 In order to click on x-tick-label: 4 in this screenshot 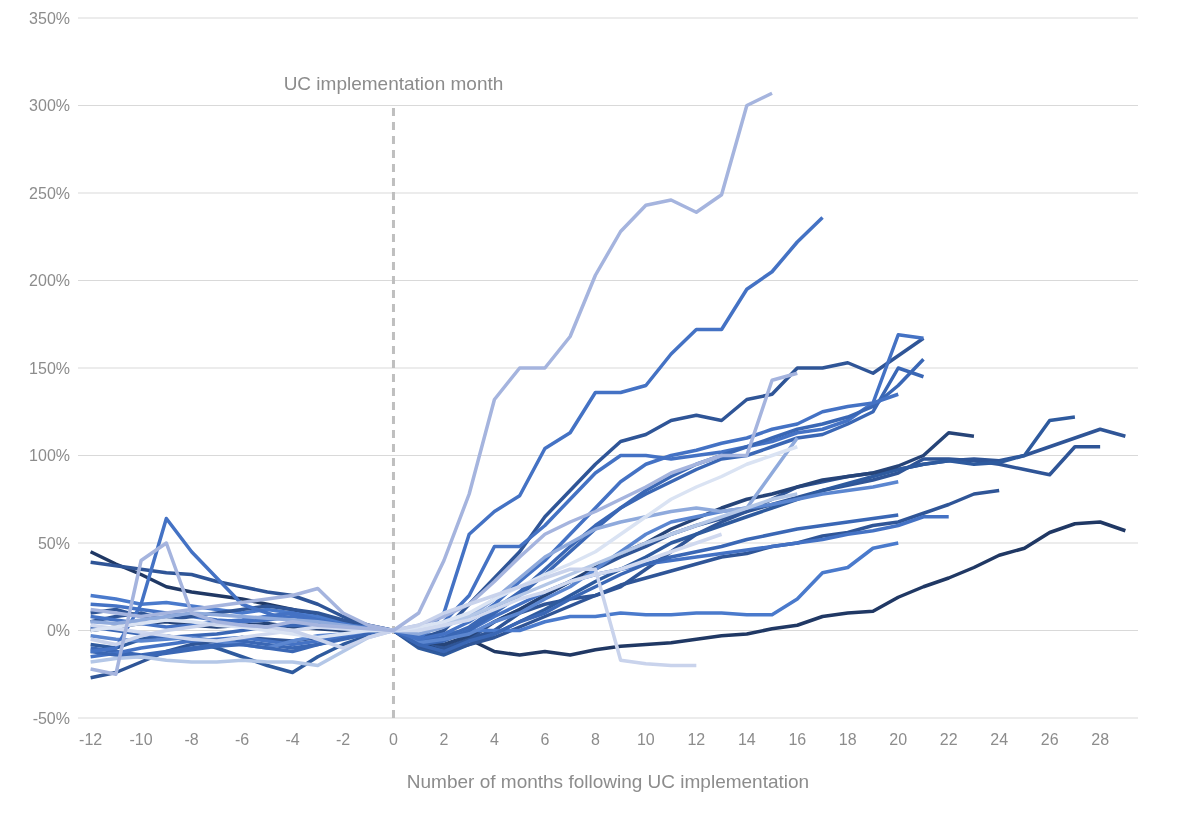, I will do `click(494, 740)`.